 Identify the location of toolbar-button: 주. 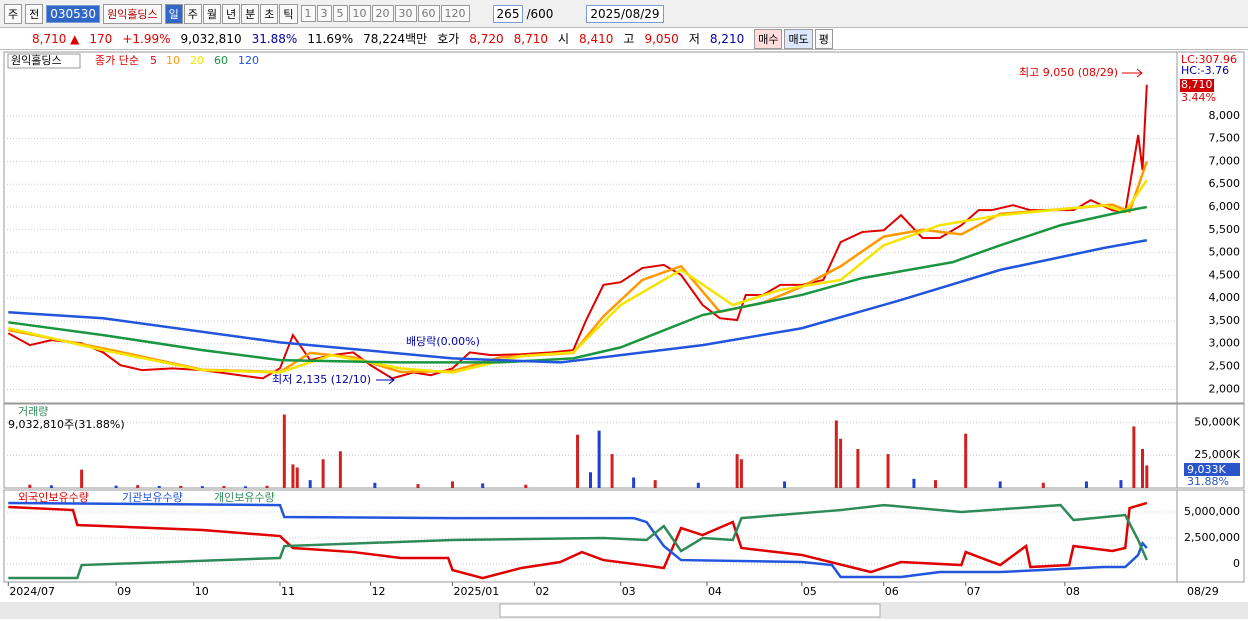
(192, 13).